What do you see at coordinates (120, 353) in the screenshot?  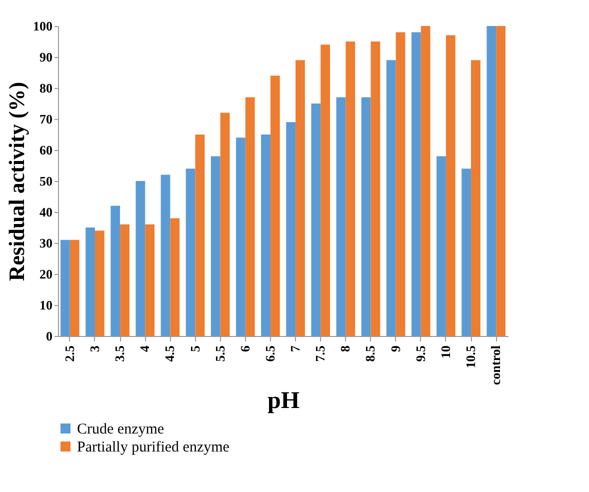 I see `x-tick-label: 3.5` at bounding box center [120, 353].